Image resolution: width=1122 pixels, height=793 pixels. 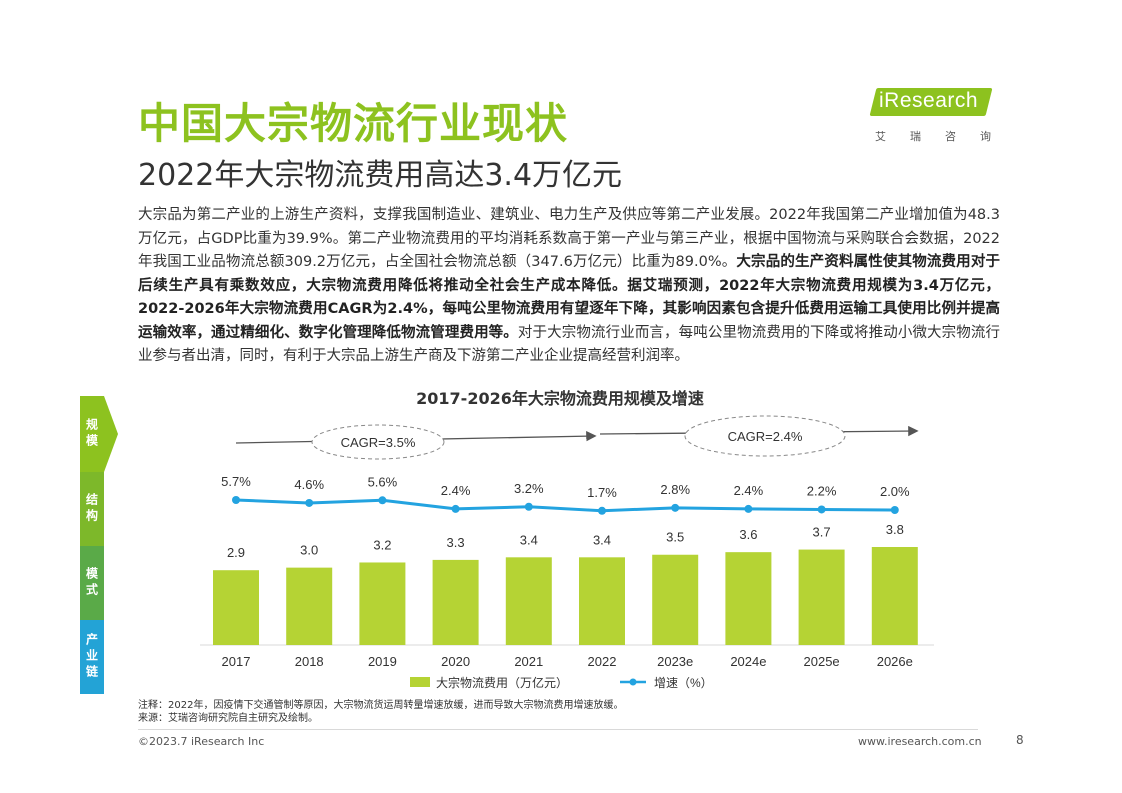 I want to click on growth-point-2022, so click(x=602, y=510).